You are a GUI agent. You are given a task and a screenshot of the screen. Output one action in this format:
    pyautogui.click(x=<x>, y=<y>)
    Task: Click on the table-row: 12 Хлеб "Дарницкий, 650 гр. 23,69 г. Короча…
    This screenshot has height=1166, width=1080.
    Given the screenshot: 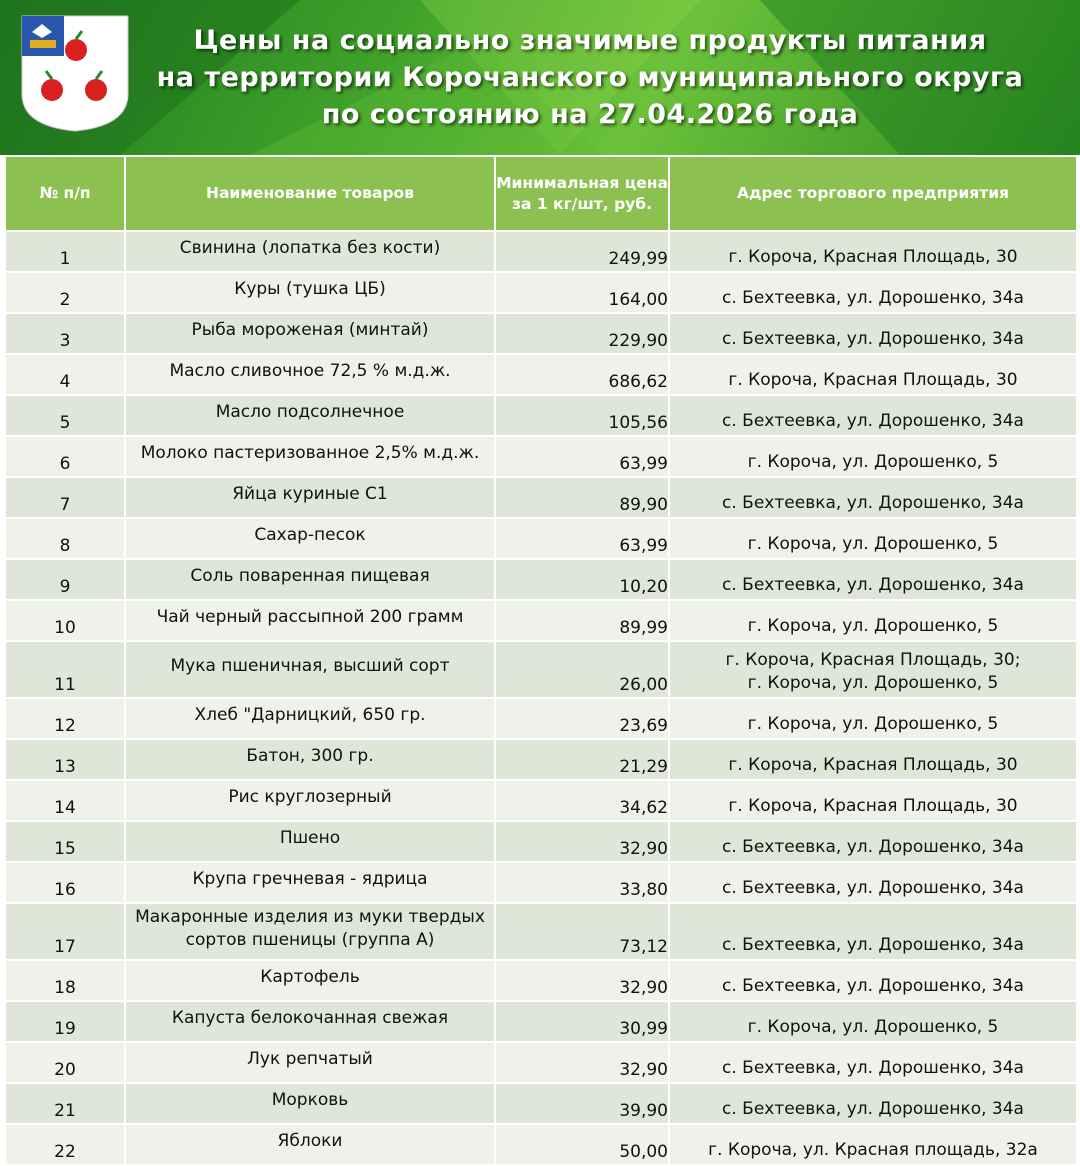 What is the action you would take?
    pyautogui.click(x=541, y=718)
    